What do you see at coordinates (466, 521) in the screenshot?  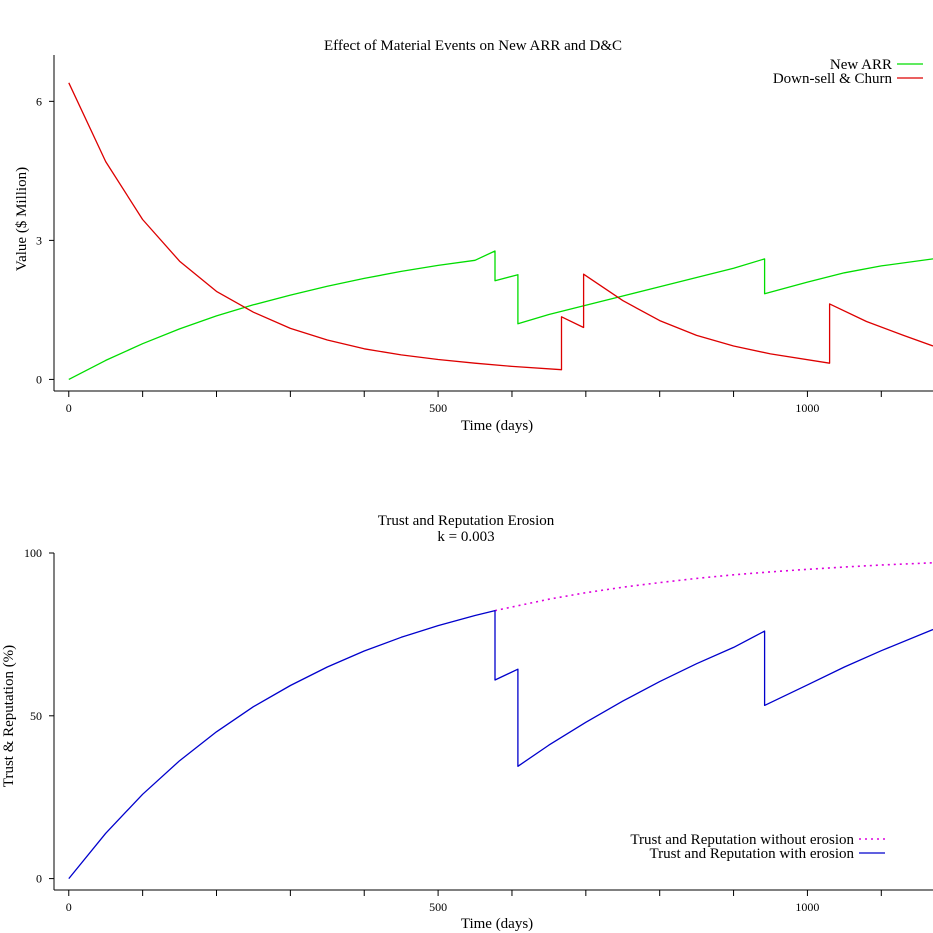 I see `chart-title: Trust and Reputation Erosion` at bounding box center [466, 521].